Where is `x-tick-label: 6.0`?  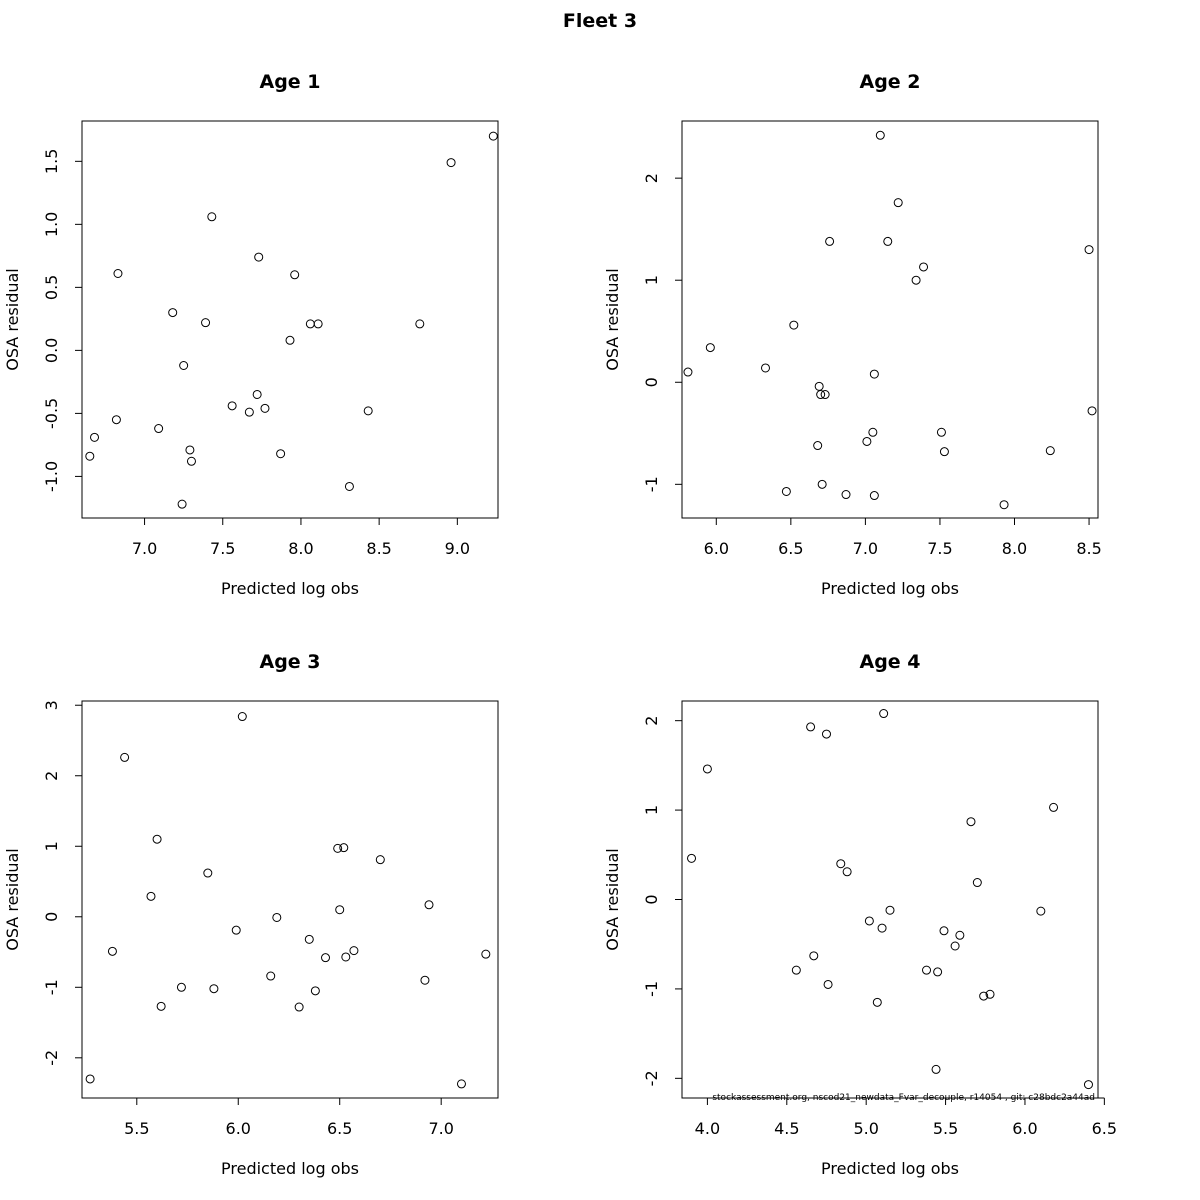
x-tick-label: 6.0 is located at coordinates (238, 1128).